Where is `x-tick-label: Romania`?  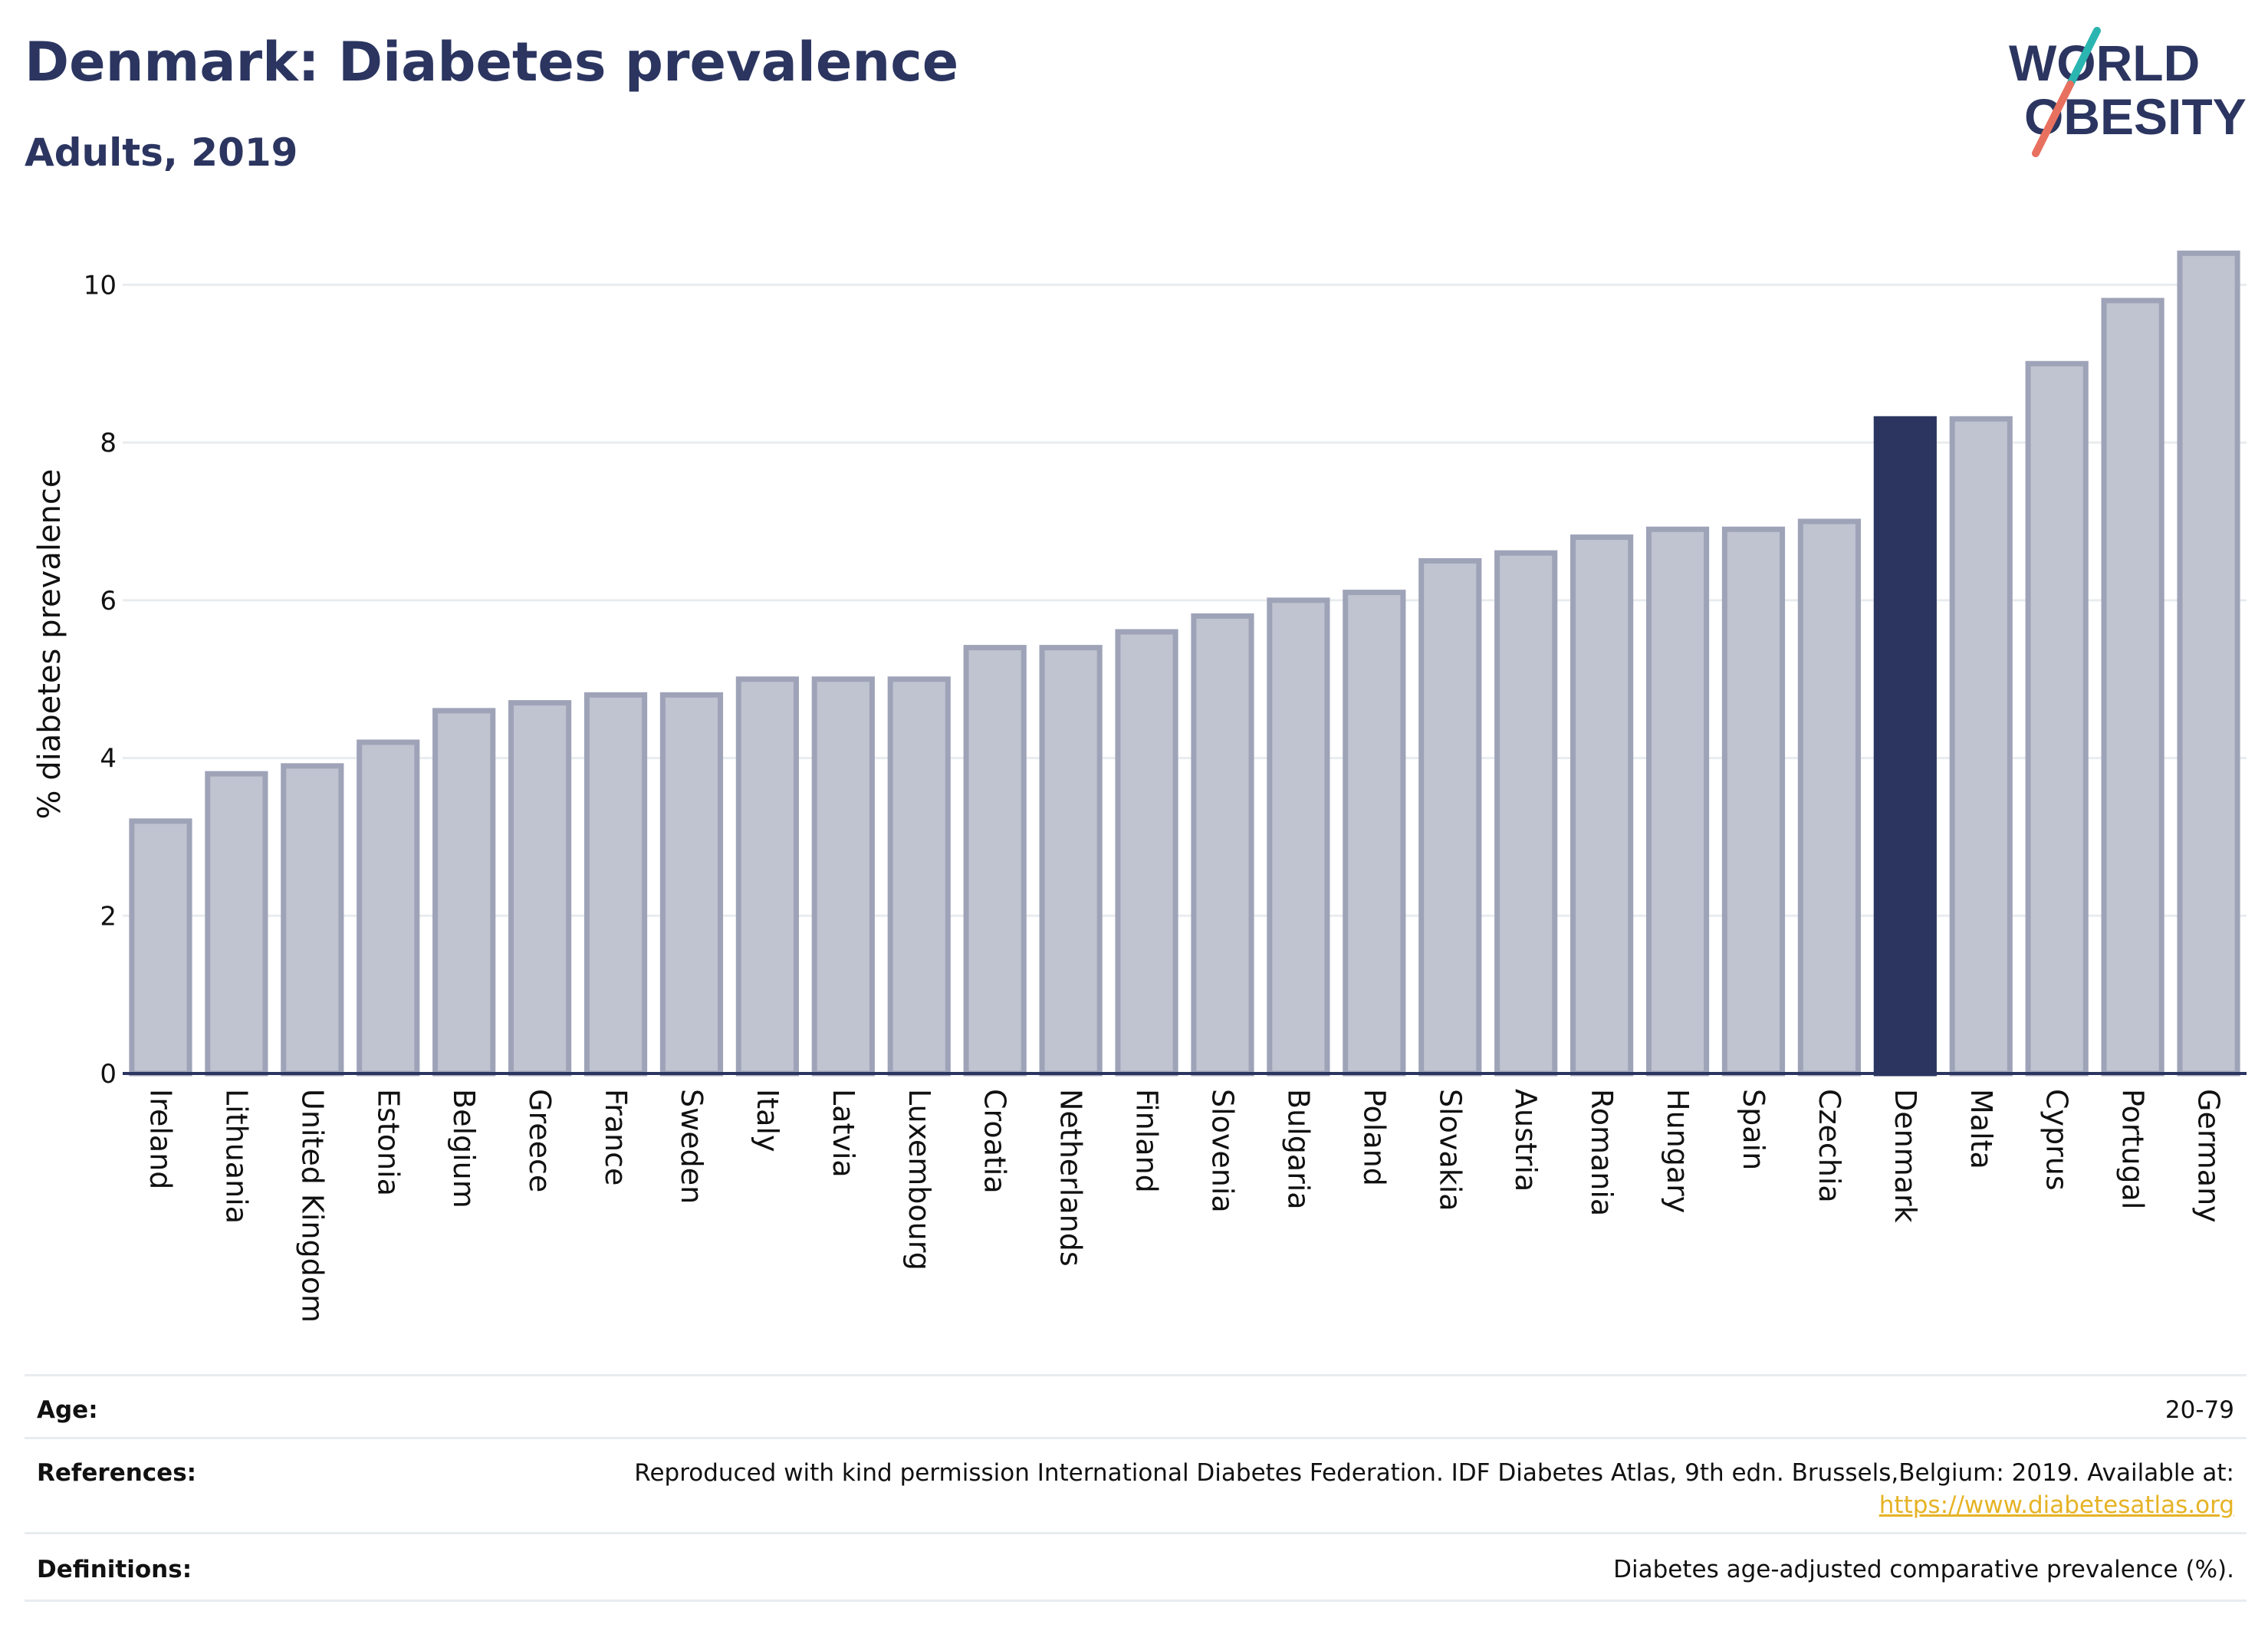 x-tick-label: Romania is located at coordinates (1602, 1152).